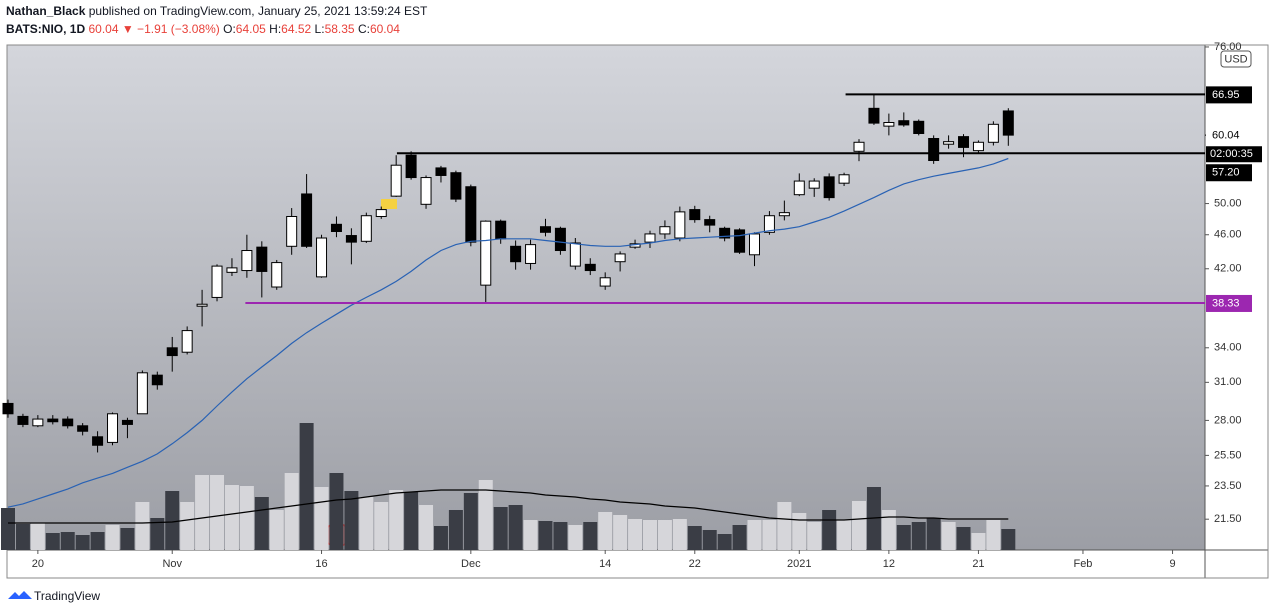  I want to click on volume-ma-line, so click(508, 506).